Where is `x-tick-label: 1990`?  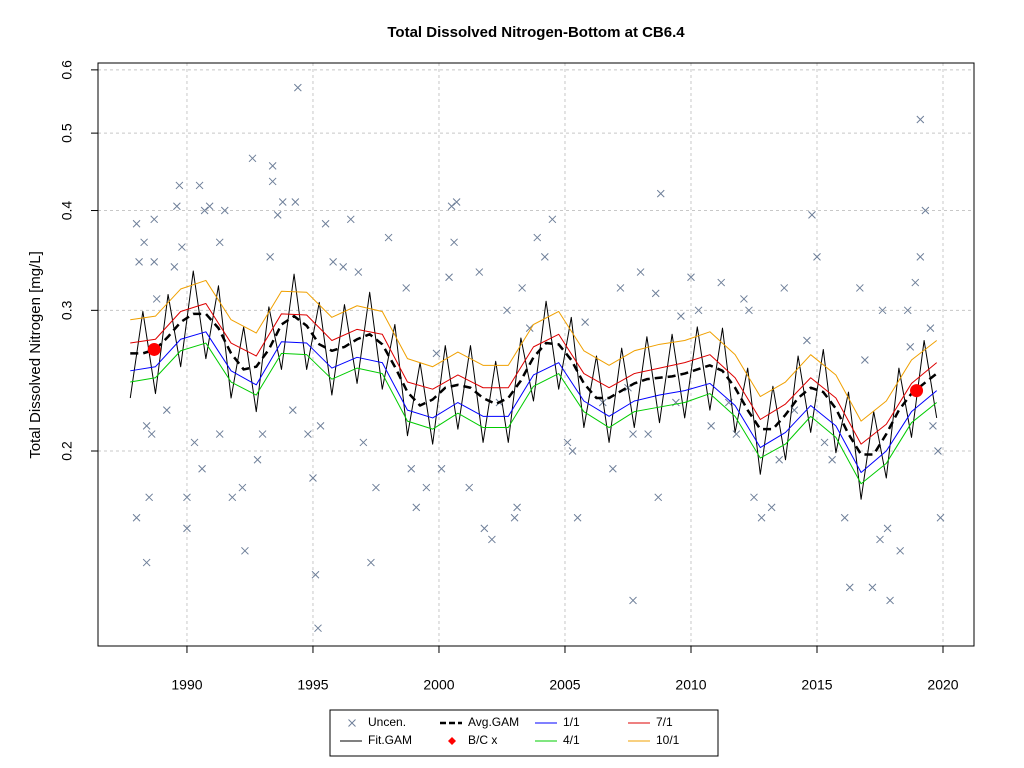
x-tick-label: 1990 is located at coordinates (186, 685).